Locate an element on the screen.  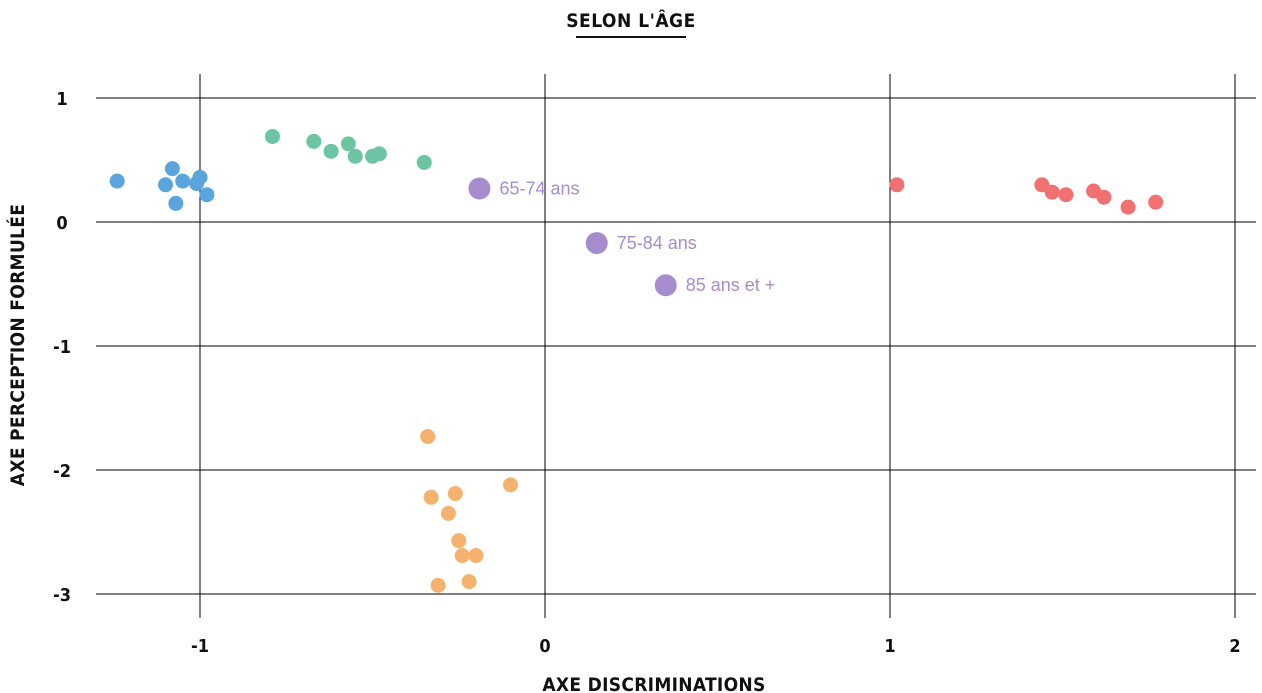
point-label: 75-84 ans is located at coordinates (657, 243).